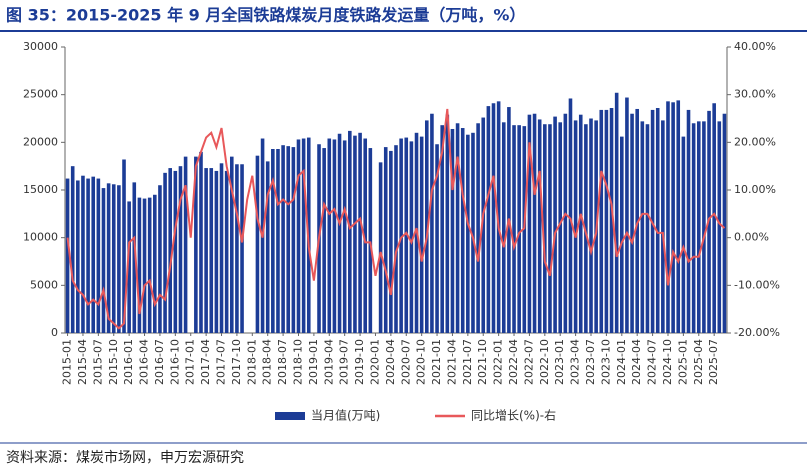 Image resolution: width=807 pixels, height=476 pixels. Describe the element at coordinates (40, 141) in the screenshot. I see `y-tick-label: 20000` at that location.